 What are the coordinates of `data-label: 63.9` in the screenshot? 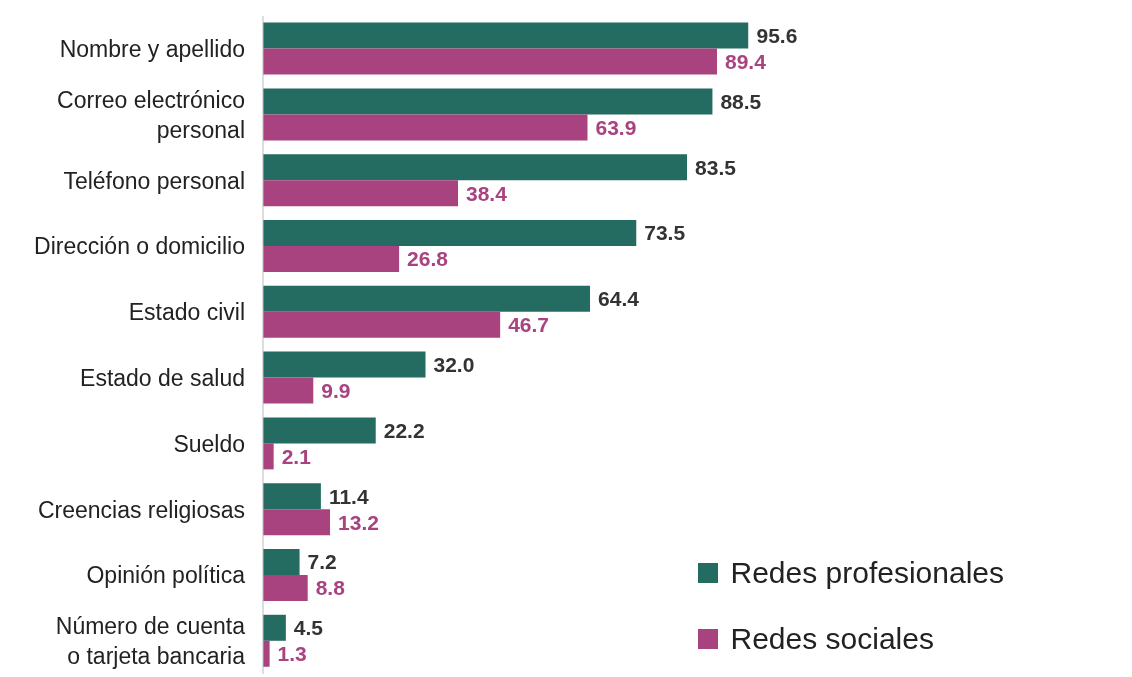 It's located at (616, 127).